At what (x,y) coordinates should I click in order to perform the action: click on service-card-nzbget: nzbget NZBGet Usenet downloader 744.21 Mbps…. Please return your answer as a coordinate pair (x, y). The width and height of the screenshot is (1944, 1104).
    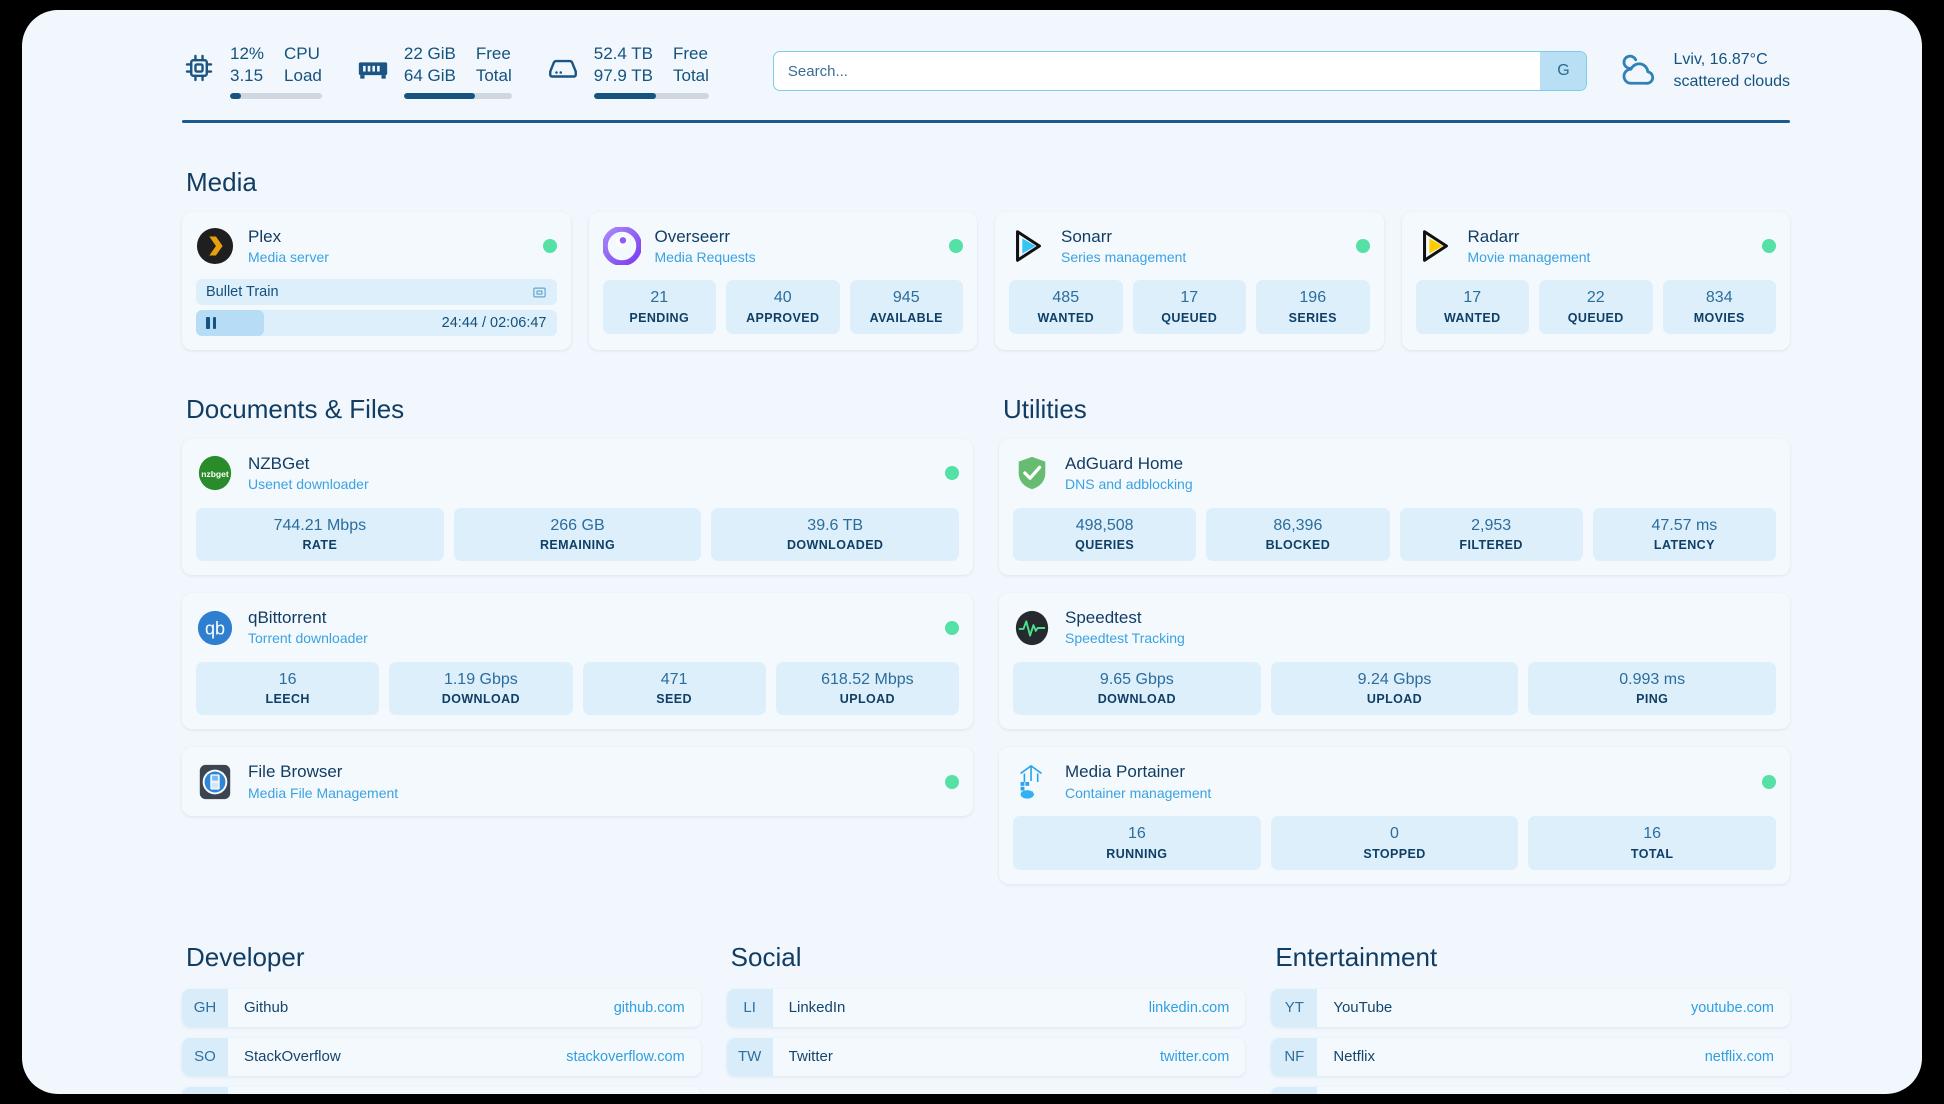
    Looking at the image, I should click on (577, 507).